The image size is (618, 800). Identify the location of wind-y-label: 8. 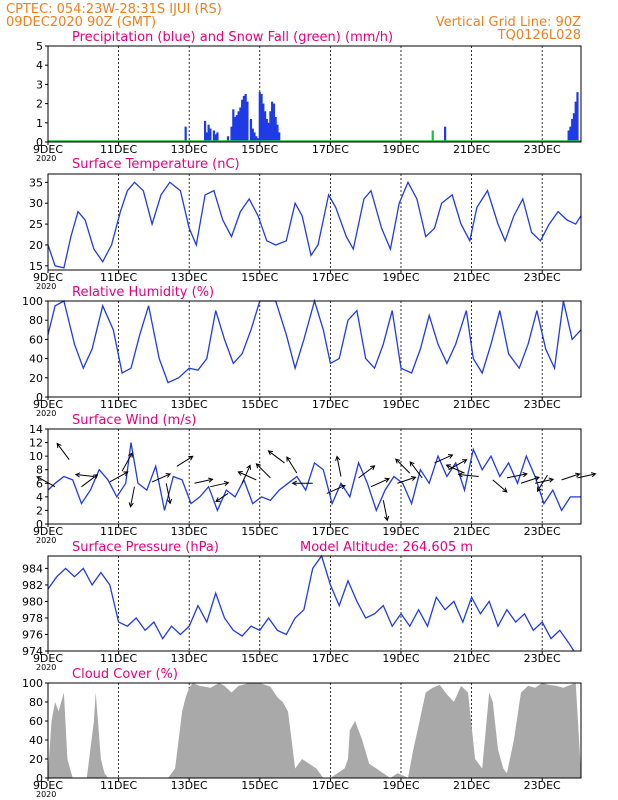
(39, 470).